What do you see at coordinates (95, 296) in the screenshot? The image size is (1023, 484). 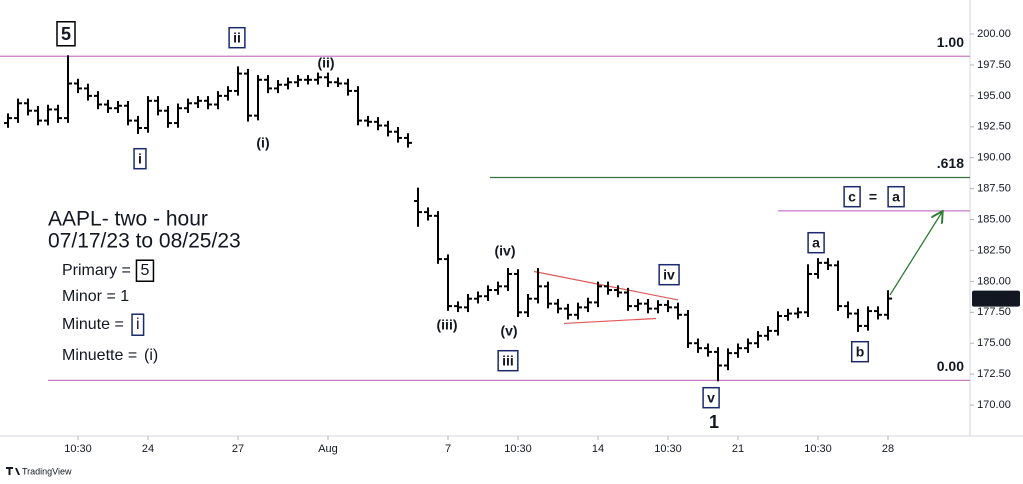 I see `info-line: Minor = 1` at bounding box center [95, 296].